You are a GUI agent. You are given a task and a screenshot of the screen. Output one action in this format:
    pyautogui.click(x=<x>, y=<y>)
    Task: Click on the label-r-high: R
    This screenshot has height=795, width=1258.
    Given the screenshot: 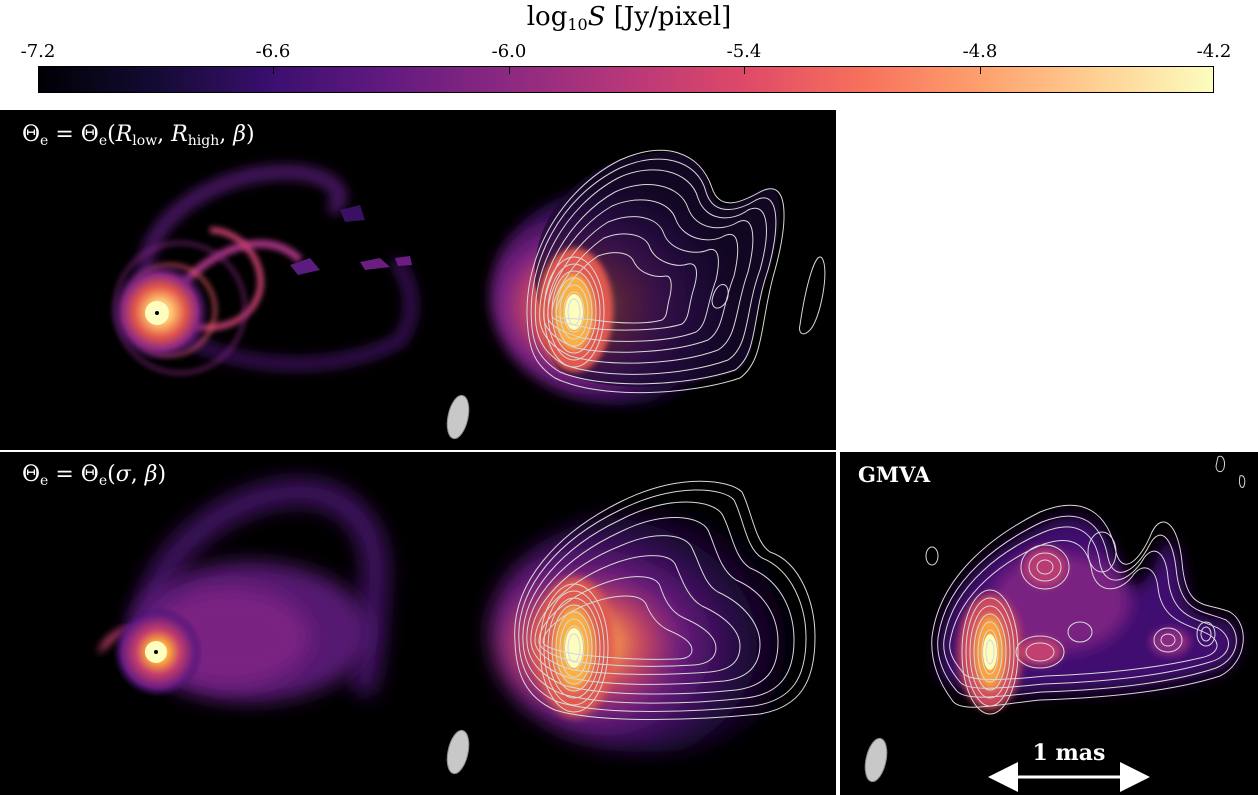 What is the action you would take?
    pyautogui.click(x=179, y=134)
    